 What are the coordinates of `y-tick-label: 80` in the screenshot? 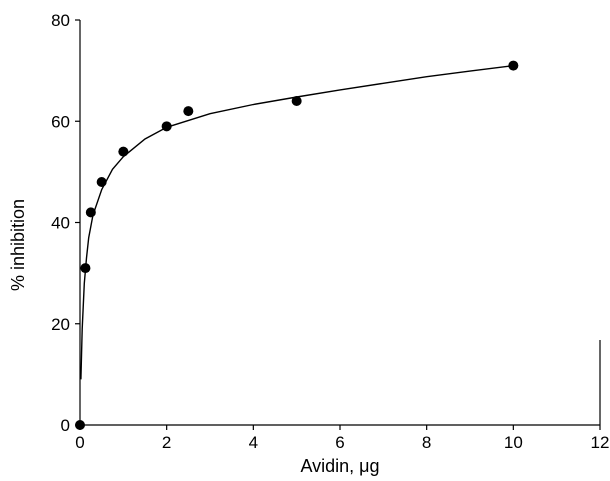 It's located at (60, 20).